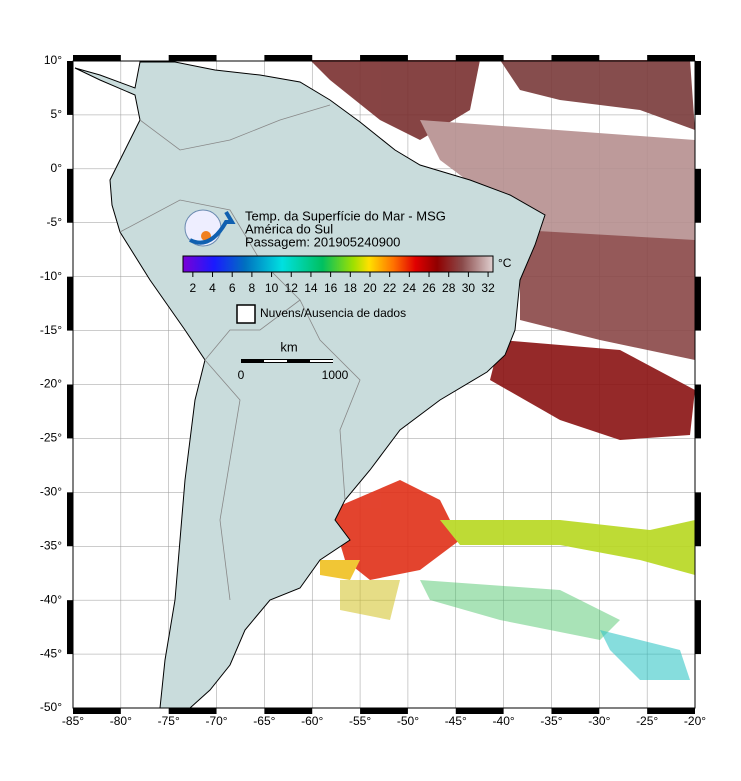 The image size is (741, 781). Describe the element at coordinates (469, 288) in the screenshot. I see `colorbar-label: 30` at that location.